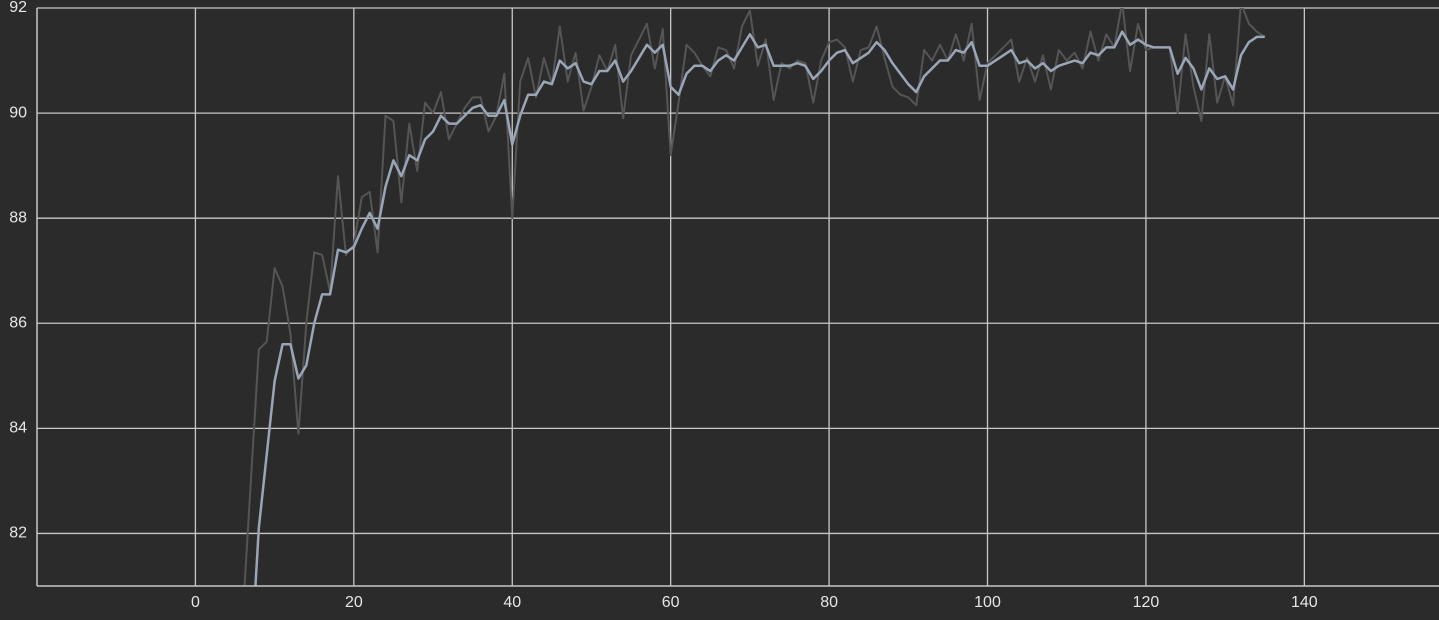 This screenshot has height=620, width=1439. What do you see at coordinates (18, 8) in the screenshot?
I see `y-tick-label: 92` at bounding box center [18, 8].